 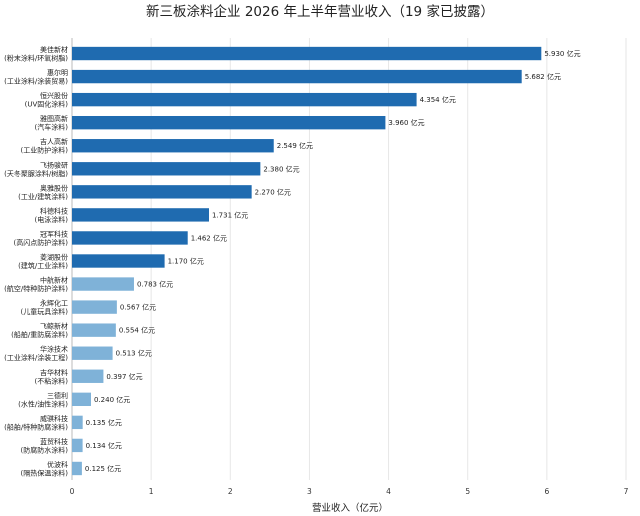 I want to click on bar-value-label: 0.134 亿元, so click(x=104, y=445).